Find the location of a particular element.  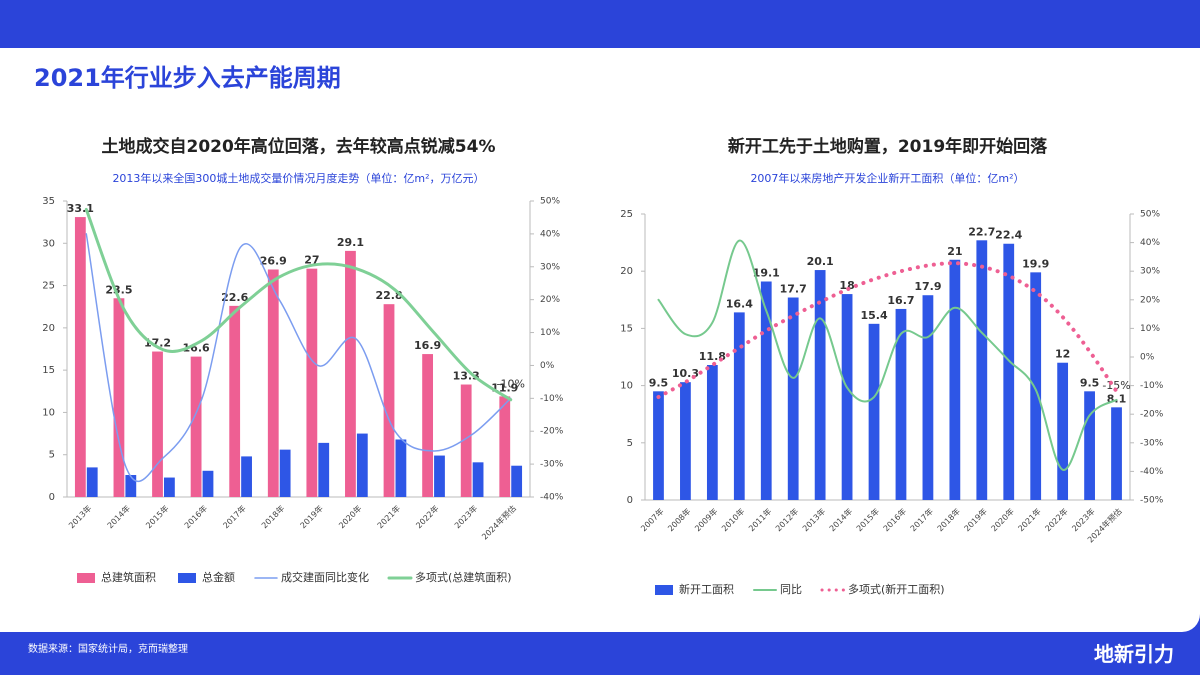

legend-label: 多项式(新开工面积) is located at coordinates (896, 589).